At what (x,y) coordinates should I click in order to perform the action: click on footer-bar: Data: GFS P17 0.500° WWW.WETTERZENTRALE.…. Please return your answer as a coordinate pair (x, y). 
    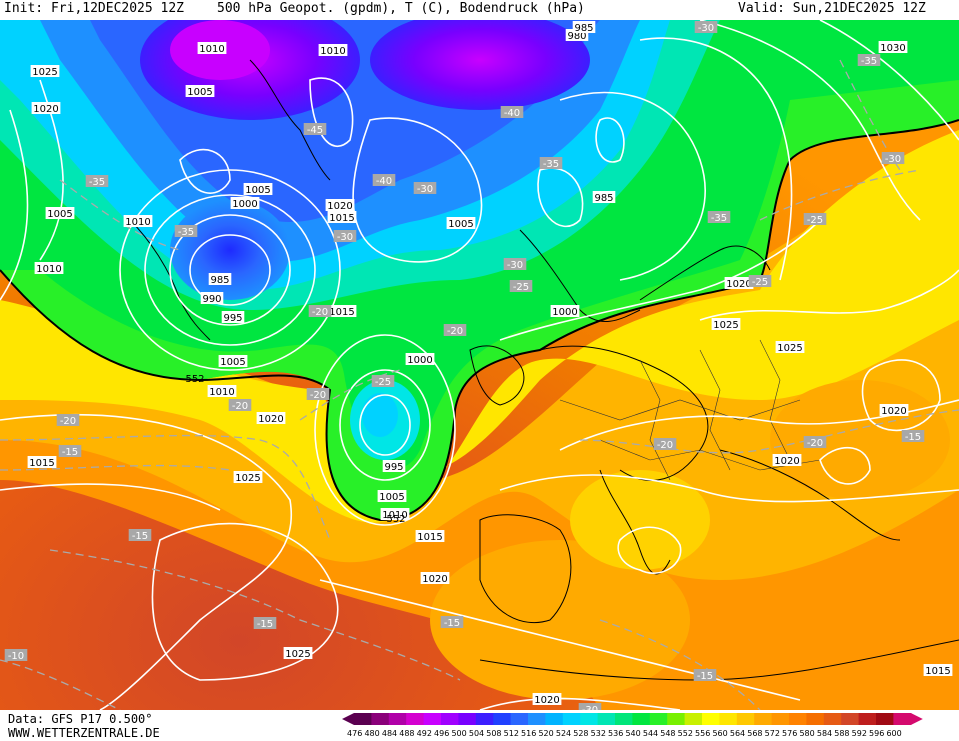
    Looking at the image, I should click on (479, 725).